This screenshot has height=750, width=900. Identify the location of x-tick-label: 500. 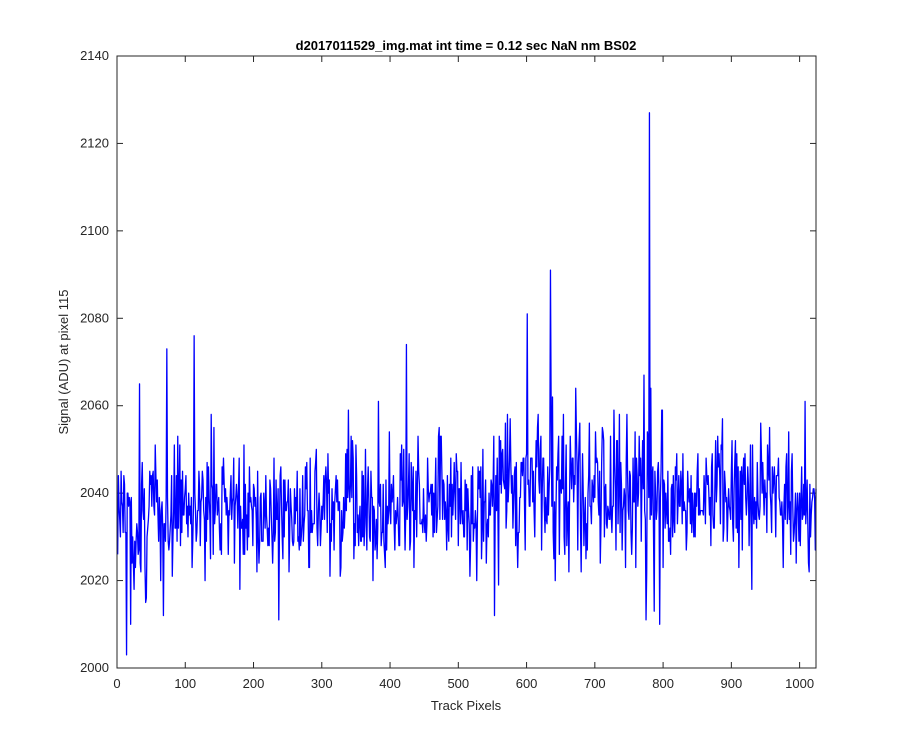
(458, 683).